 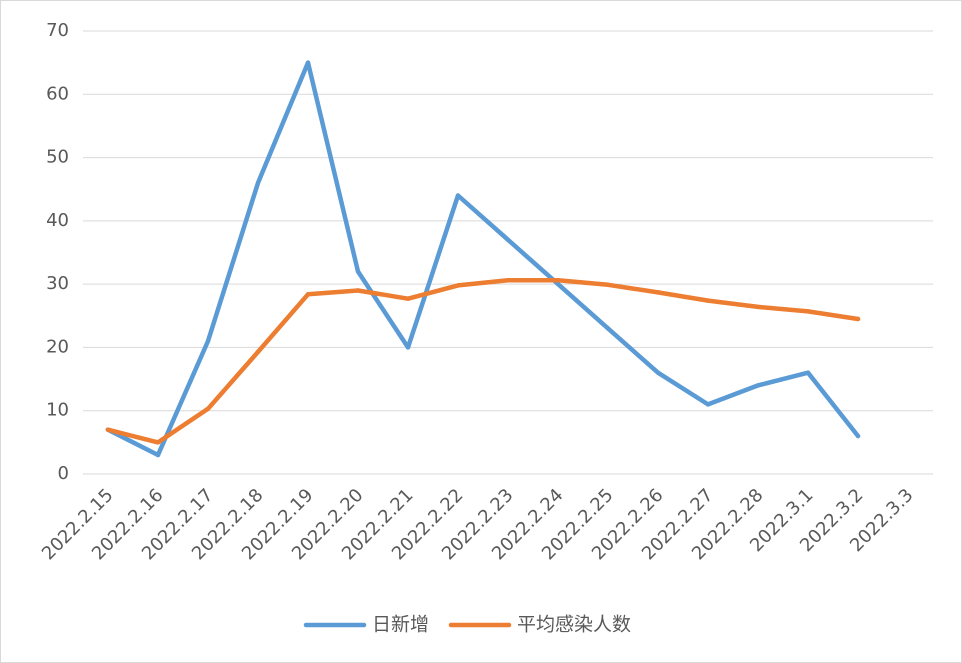 What do you see at coordinates (467, 625) in the screenshot?
I see `legend: 日新增 平均感染人数` at bounding box center [467, 625].